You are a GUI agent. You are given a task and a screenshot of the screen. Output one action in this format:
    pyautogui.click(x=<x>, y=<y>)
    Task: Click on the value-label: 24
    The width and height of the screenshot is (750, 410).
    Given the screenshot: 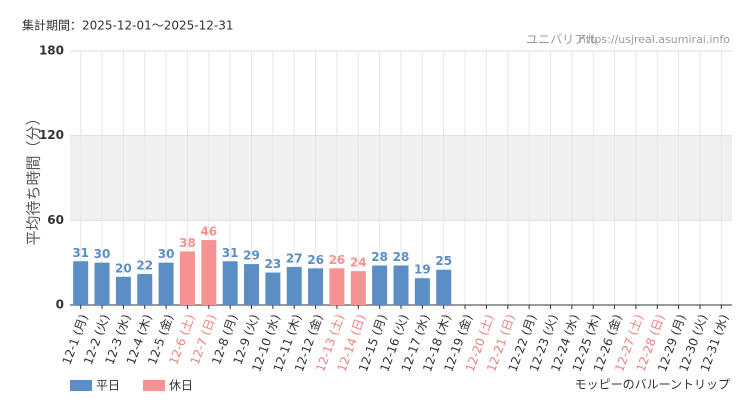 What is the action you would take?
    pyautogui.click(x=358, y=263)
    